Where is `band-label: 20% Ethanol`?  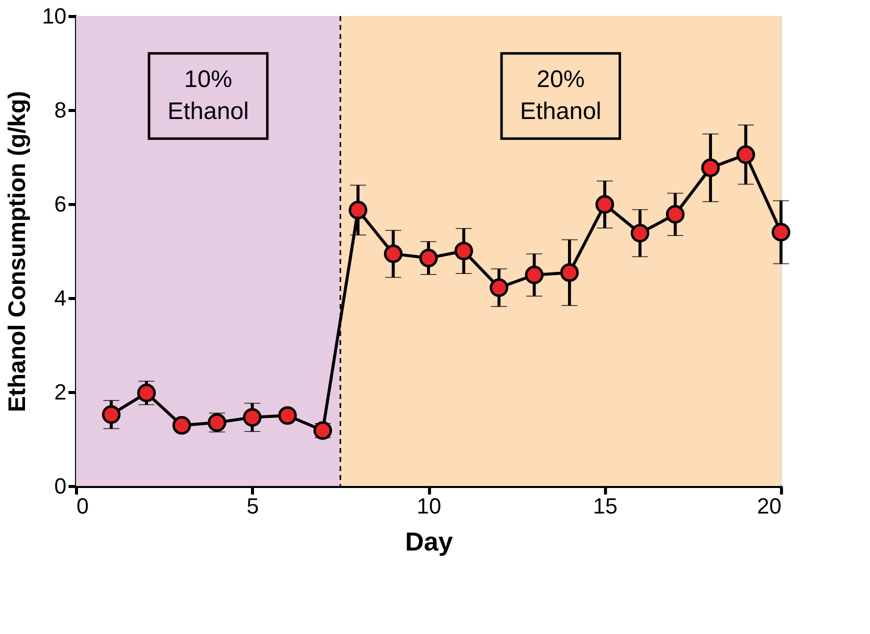 band-label: 20% Ethanol is located at coordinates (561, 95).